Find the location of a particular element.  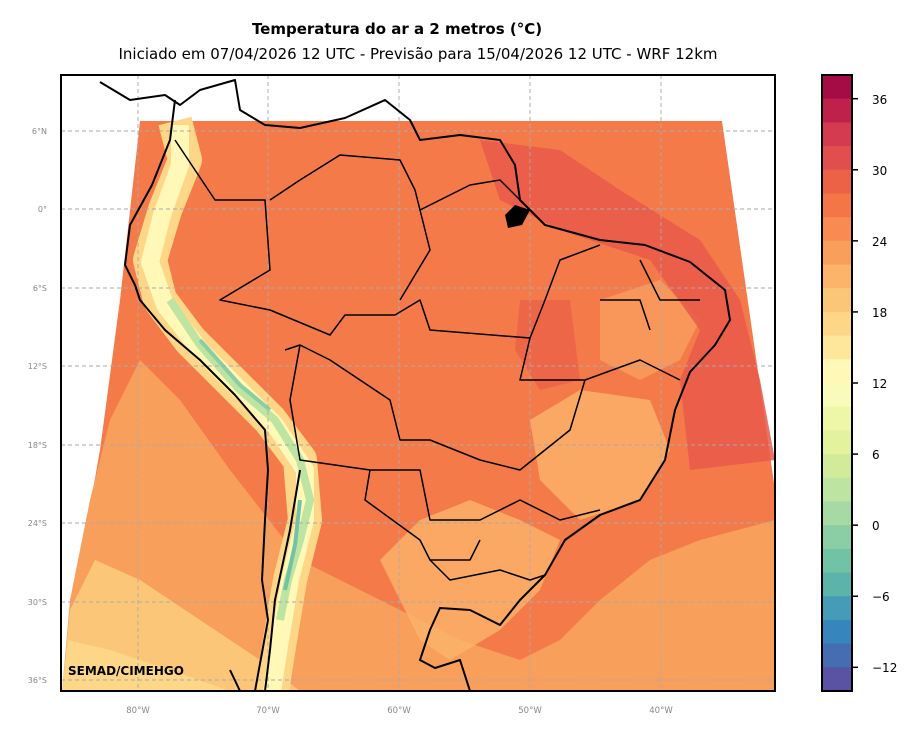

lon-label: 70°W is located at coordinates (268, 711).